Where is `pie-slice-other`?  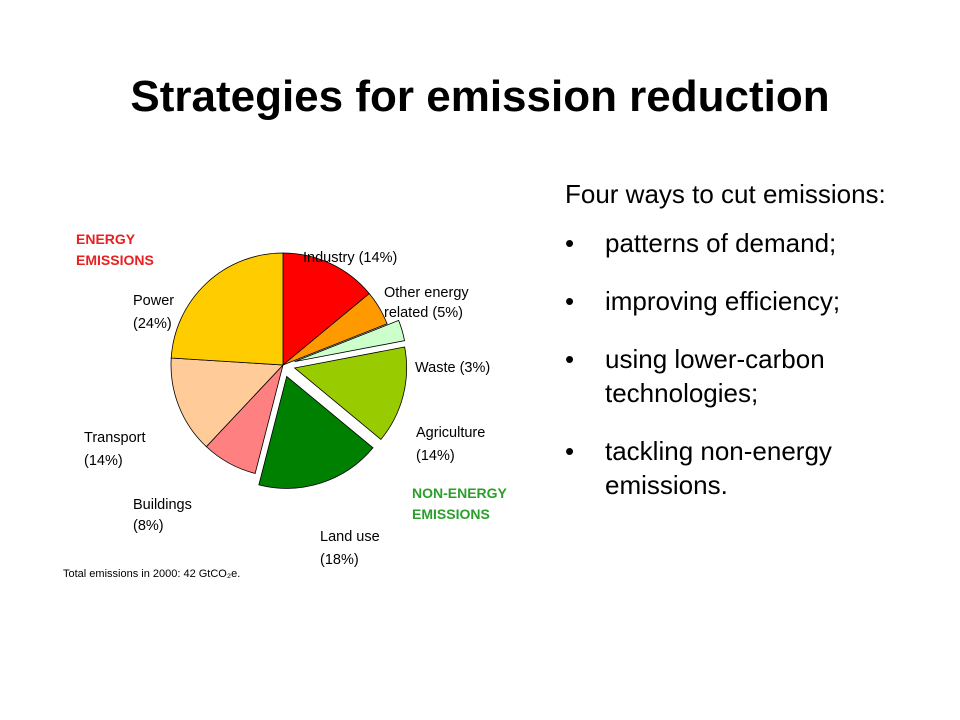
pie-slice-other is located at coordinates (335, 329).